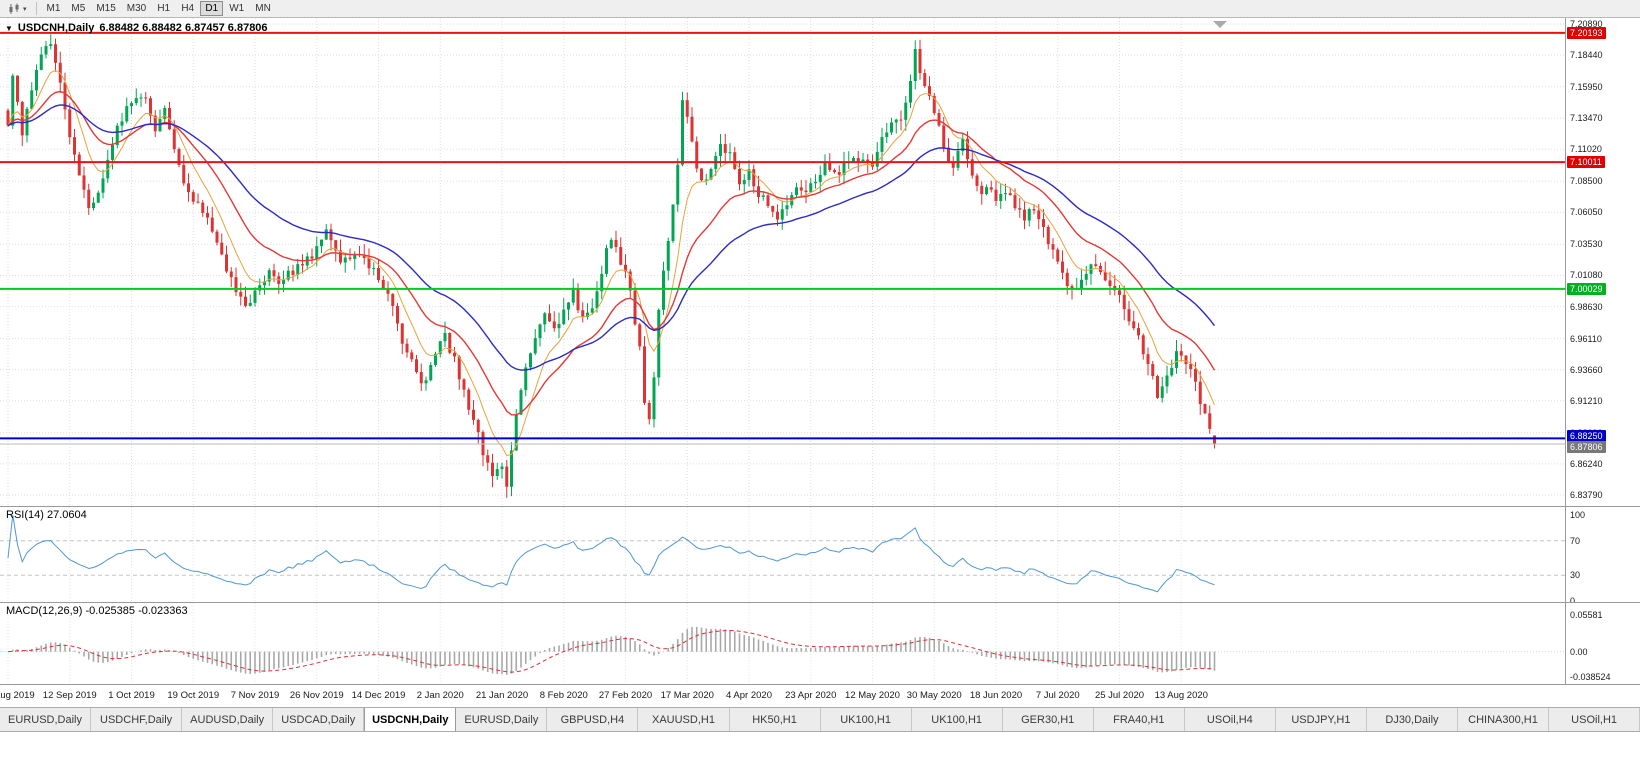 The image size is (1640, 763). I want to click on chart-tab-DJ30-Daily: DJ30,Daily, so click(1412, 719).